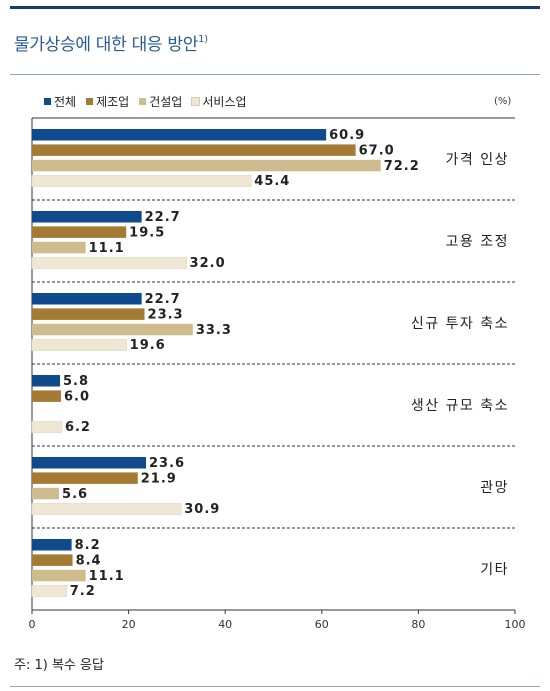 The width and height of the screenshot is (550, 691). What do you see at coordinates (494, 488) in the screenshot?
I see `category-label: 관망` at bounding box center [494, 488].